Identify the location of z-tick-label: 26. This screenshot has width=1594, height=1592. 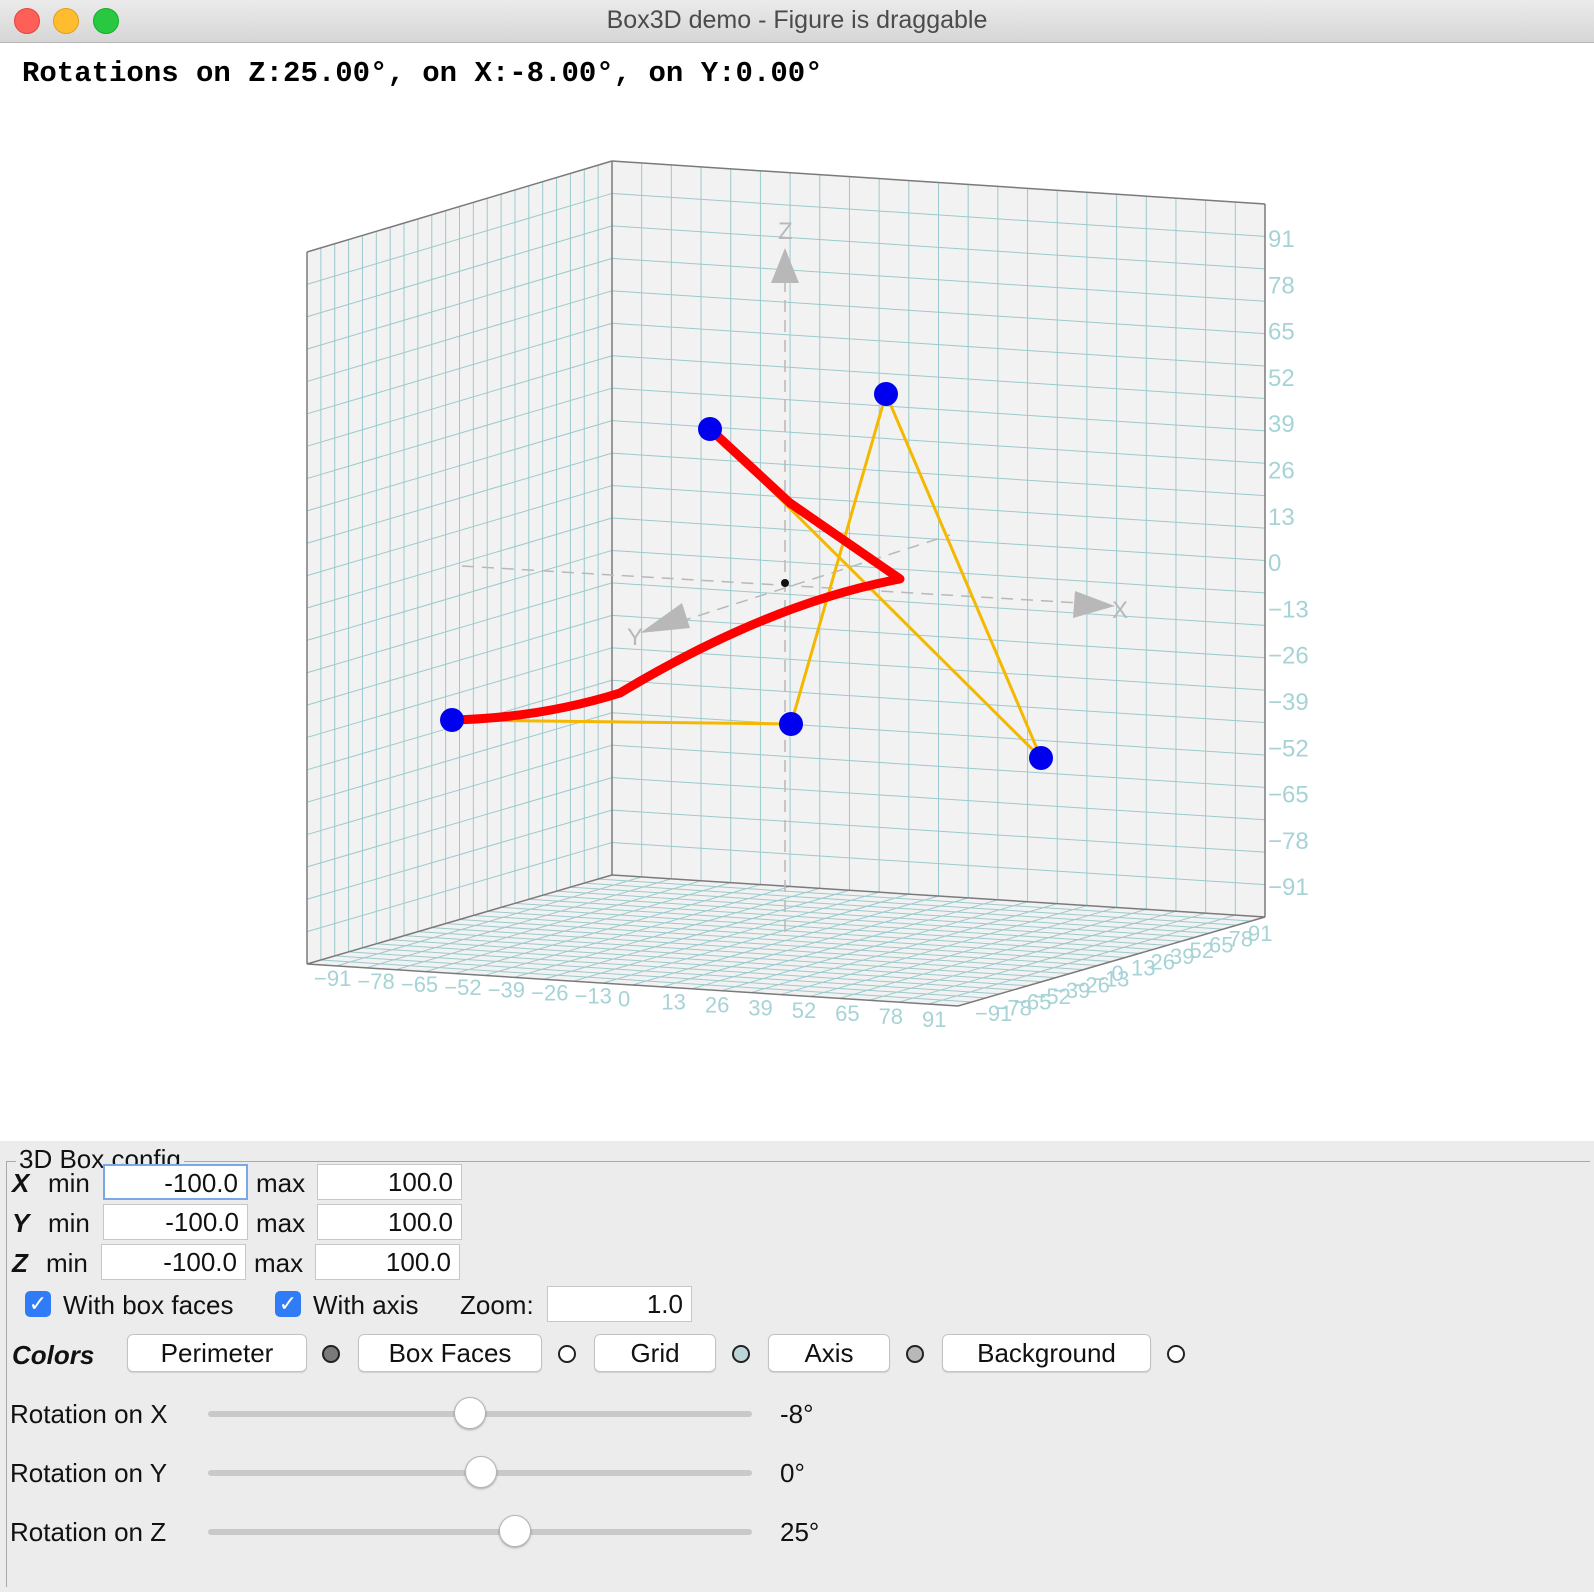
(1281, 471).